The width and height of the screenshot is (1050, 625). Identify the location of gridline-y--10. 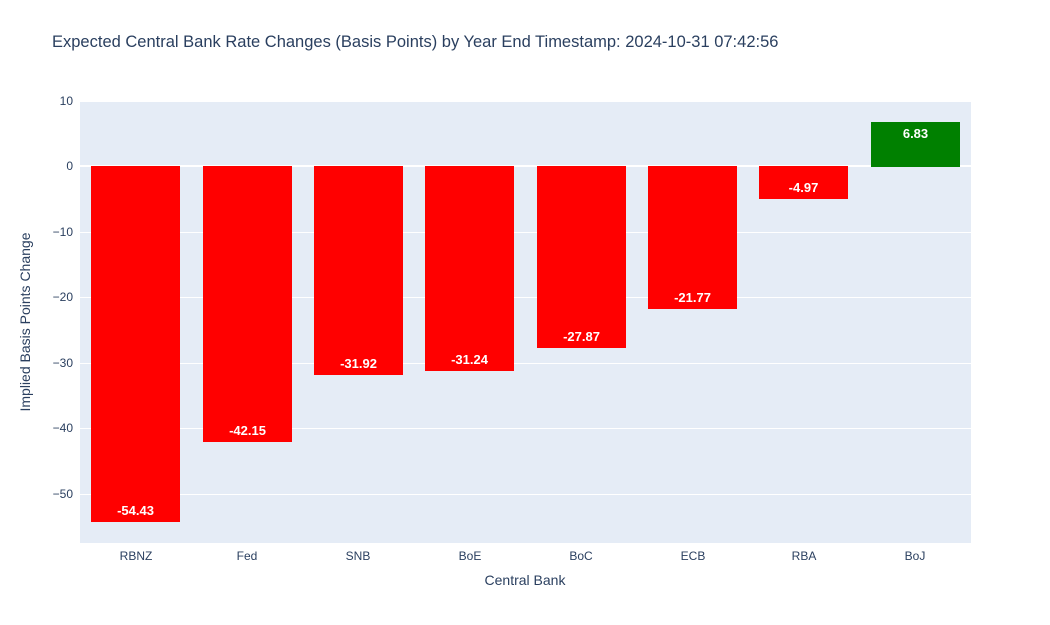
(525, 232).